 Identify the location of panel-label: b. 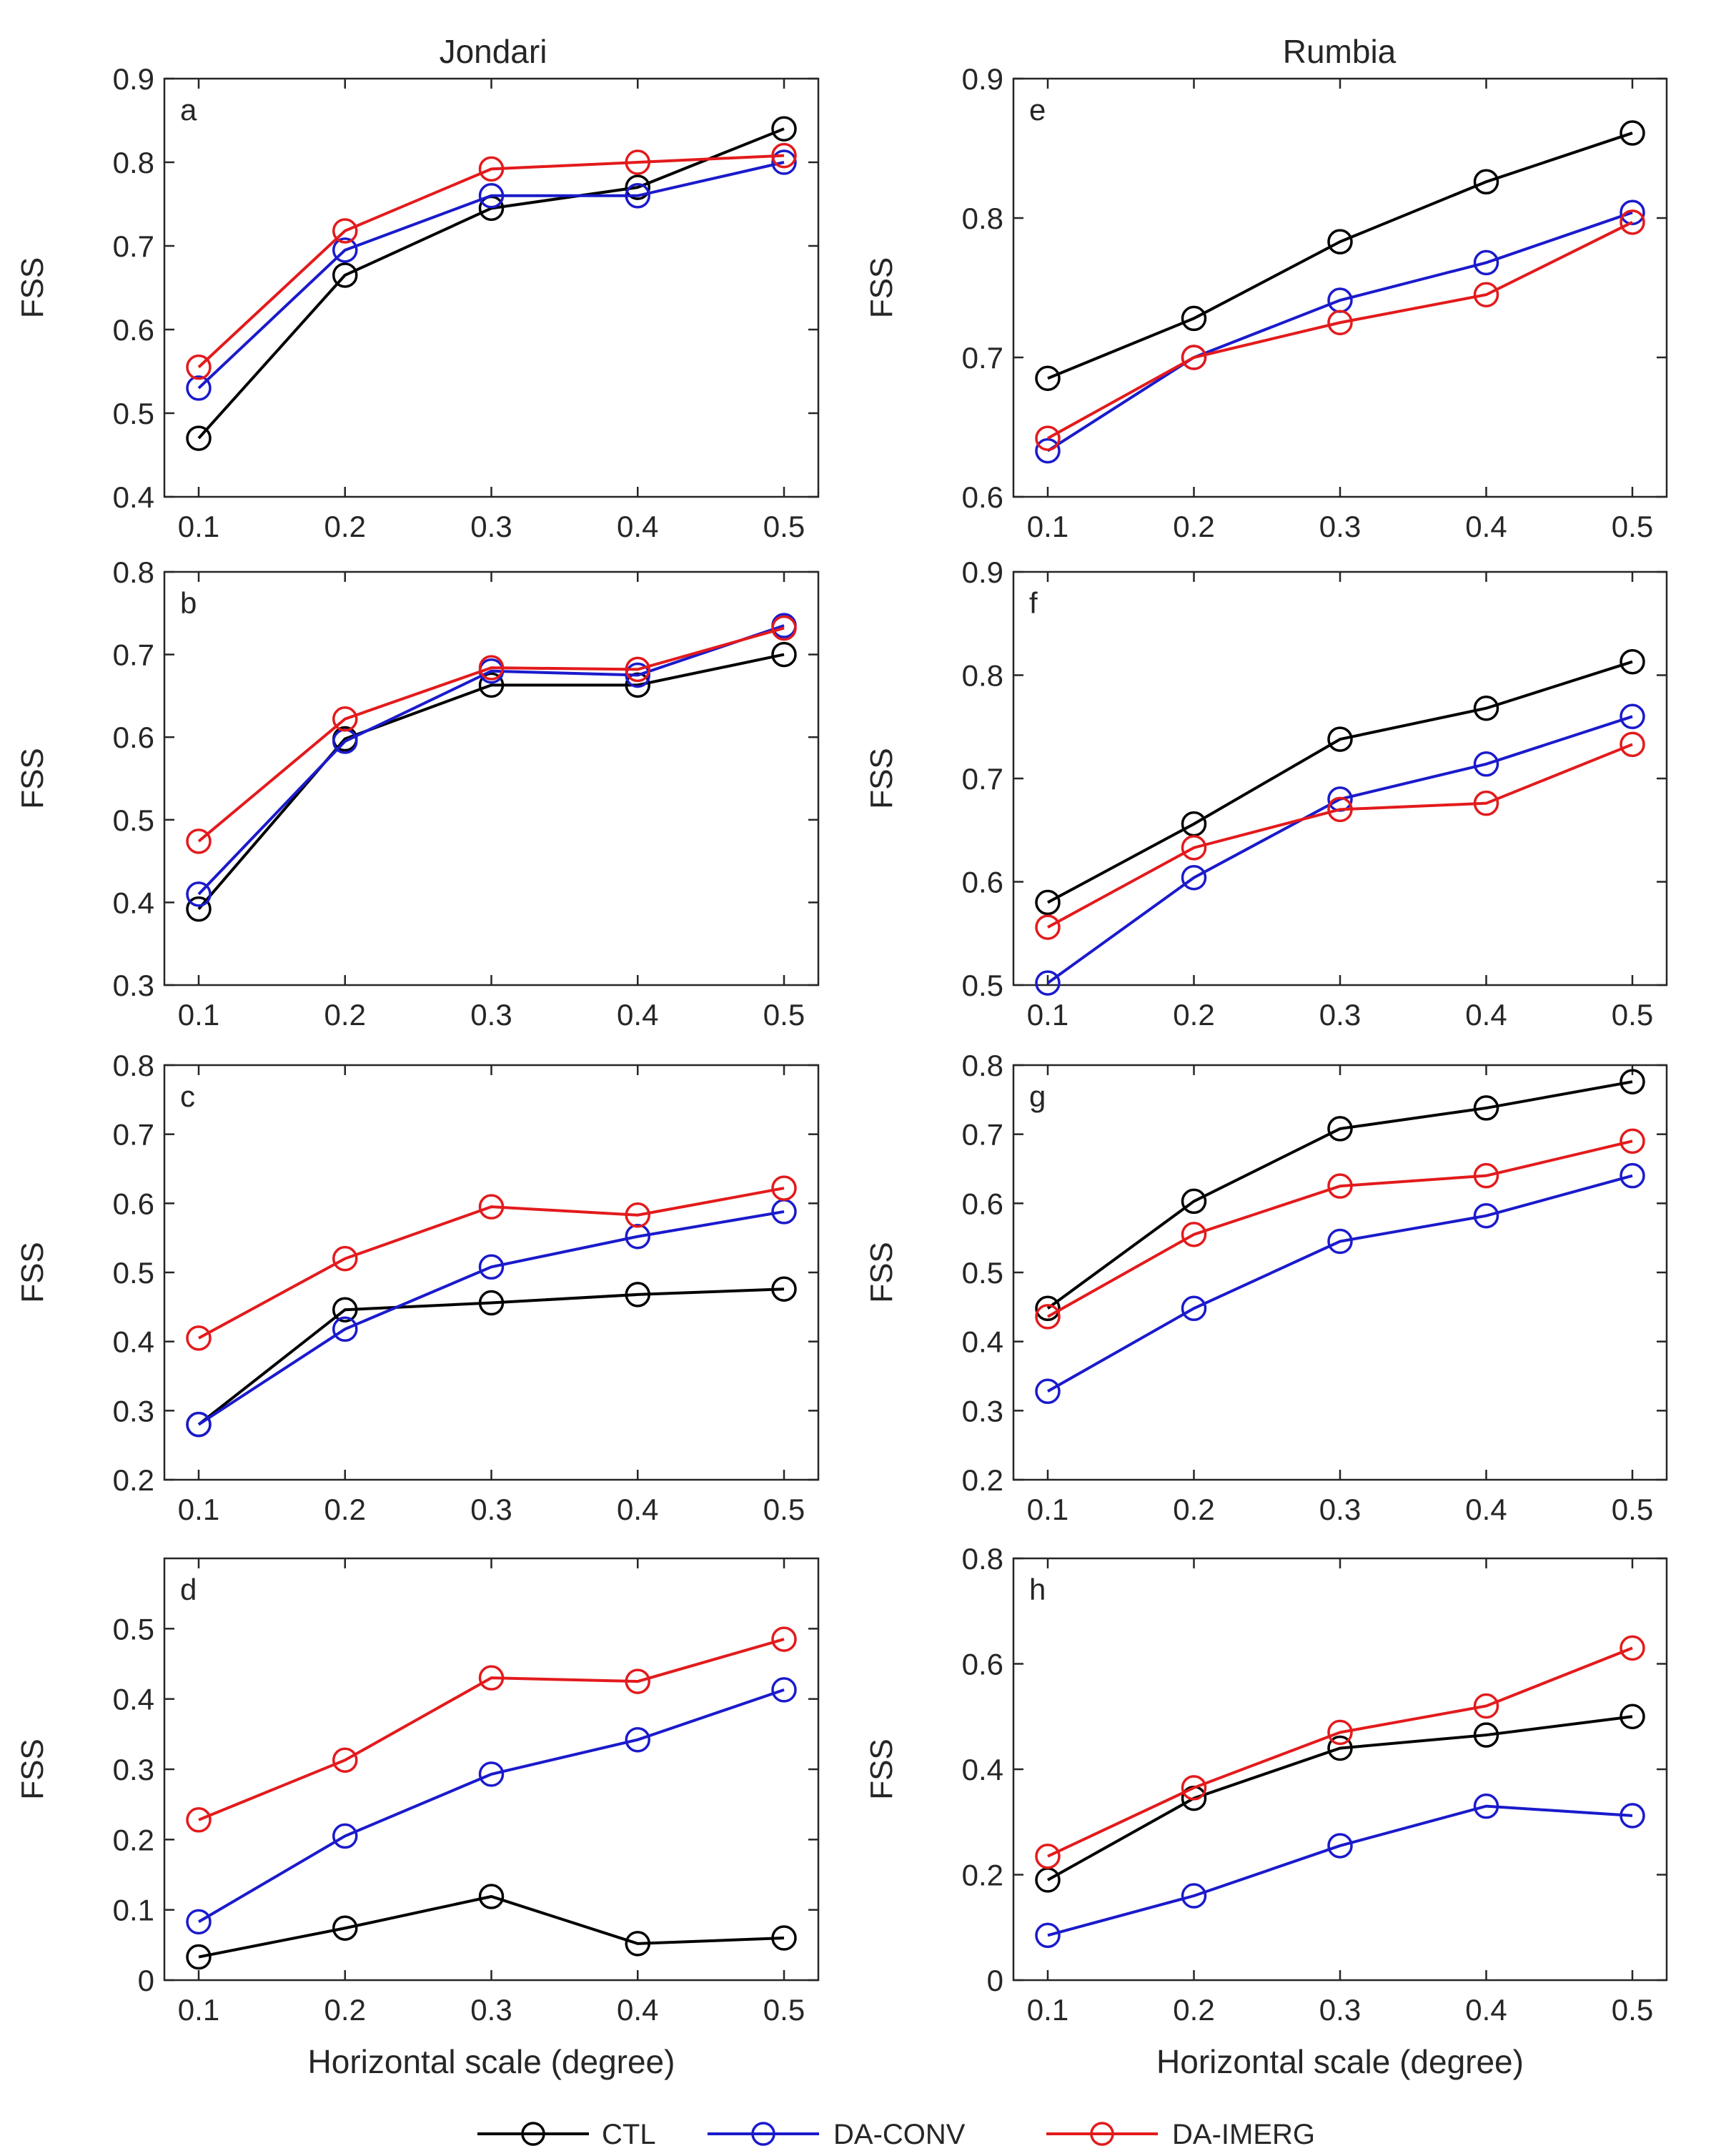
(189, 603).